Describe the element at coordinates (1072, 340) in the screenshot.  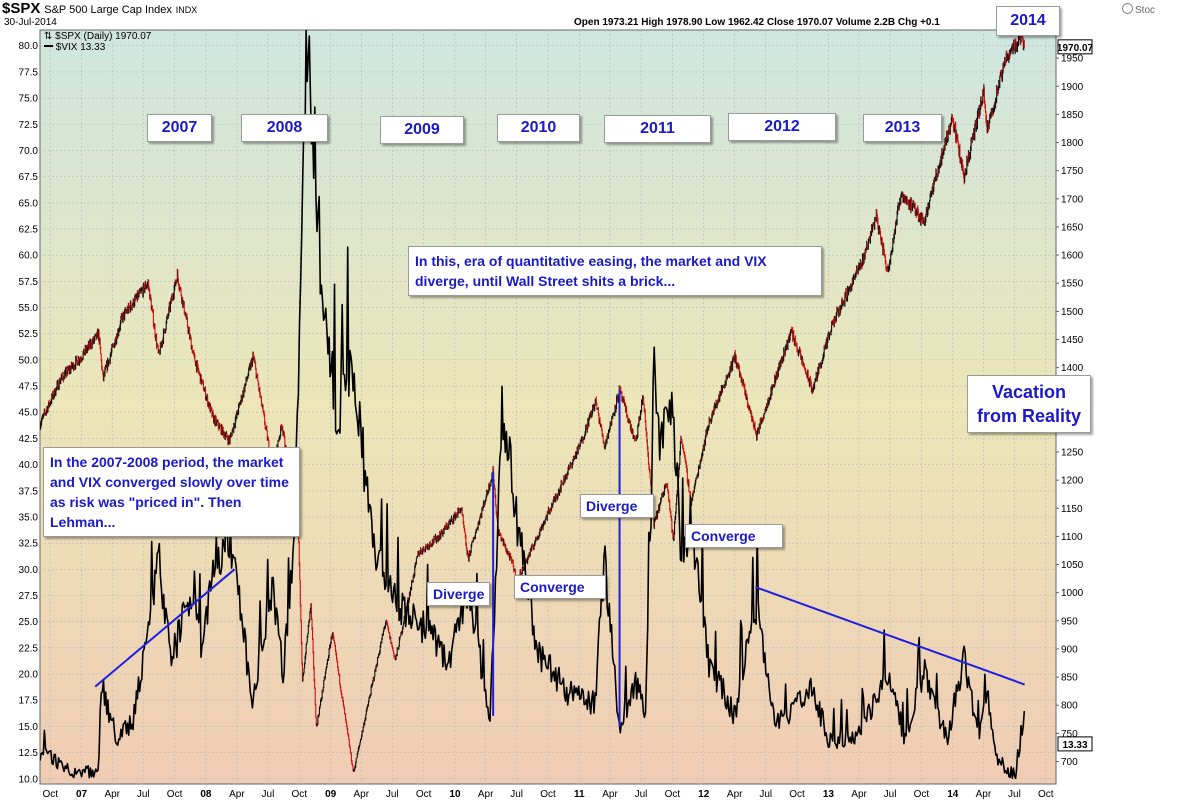
I see `right-tick-label: 1450` at that location.